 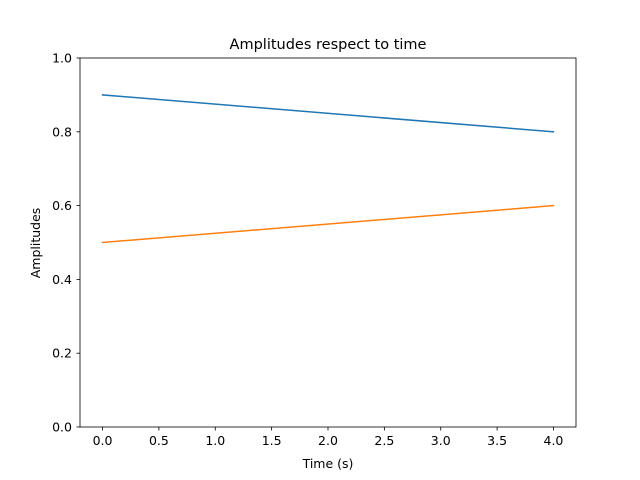 What do you see at coordinates (497, 440) in the screenshot?
I see `x-tick-label: 3.5` at bounding box center [497, 440].